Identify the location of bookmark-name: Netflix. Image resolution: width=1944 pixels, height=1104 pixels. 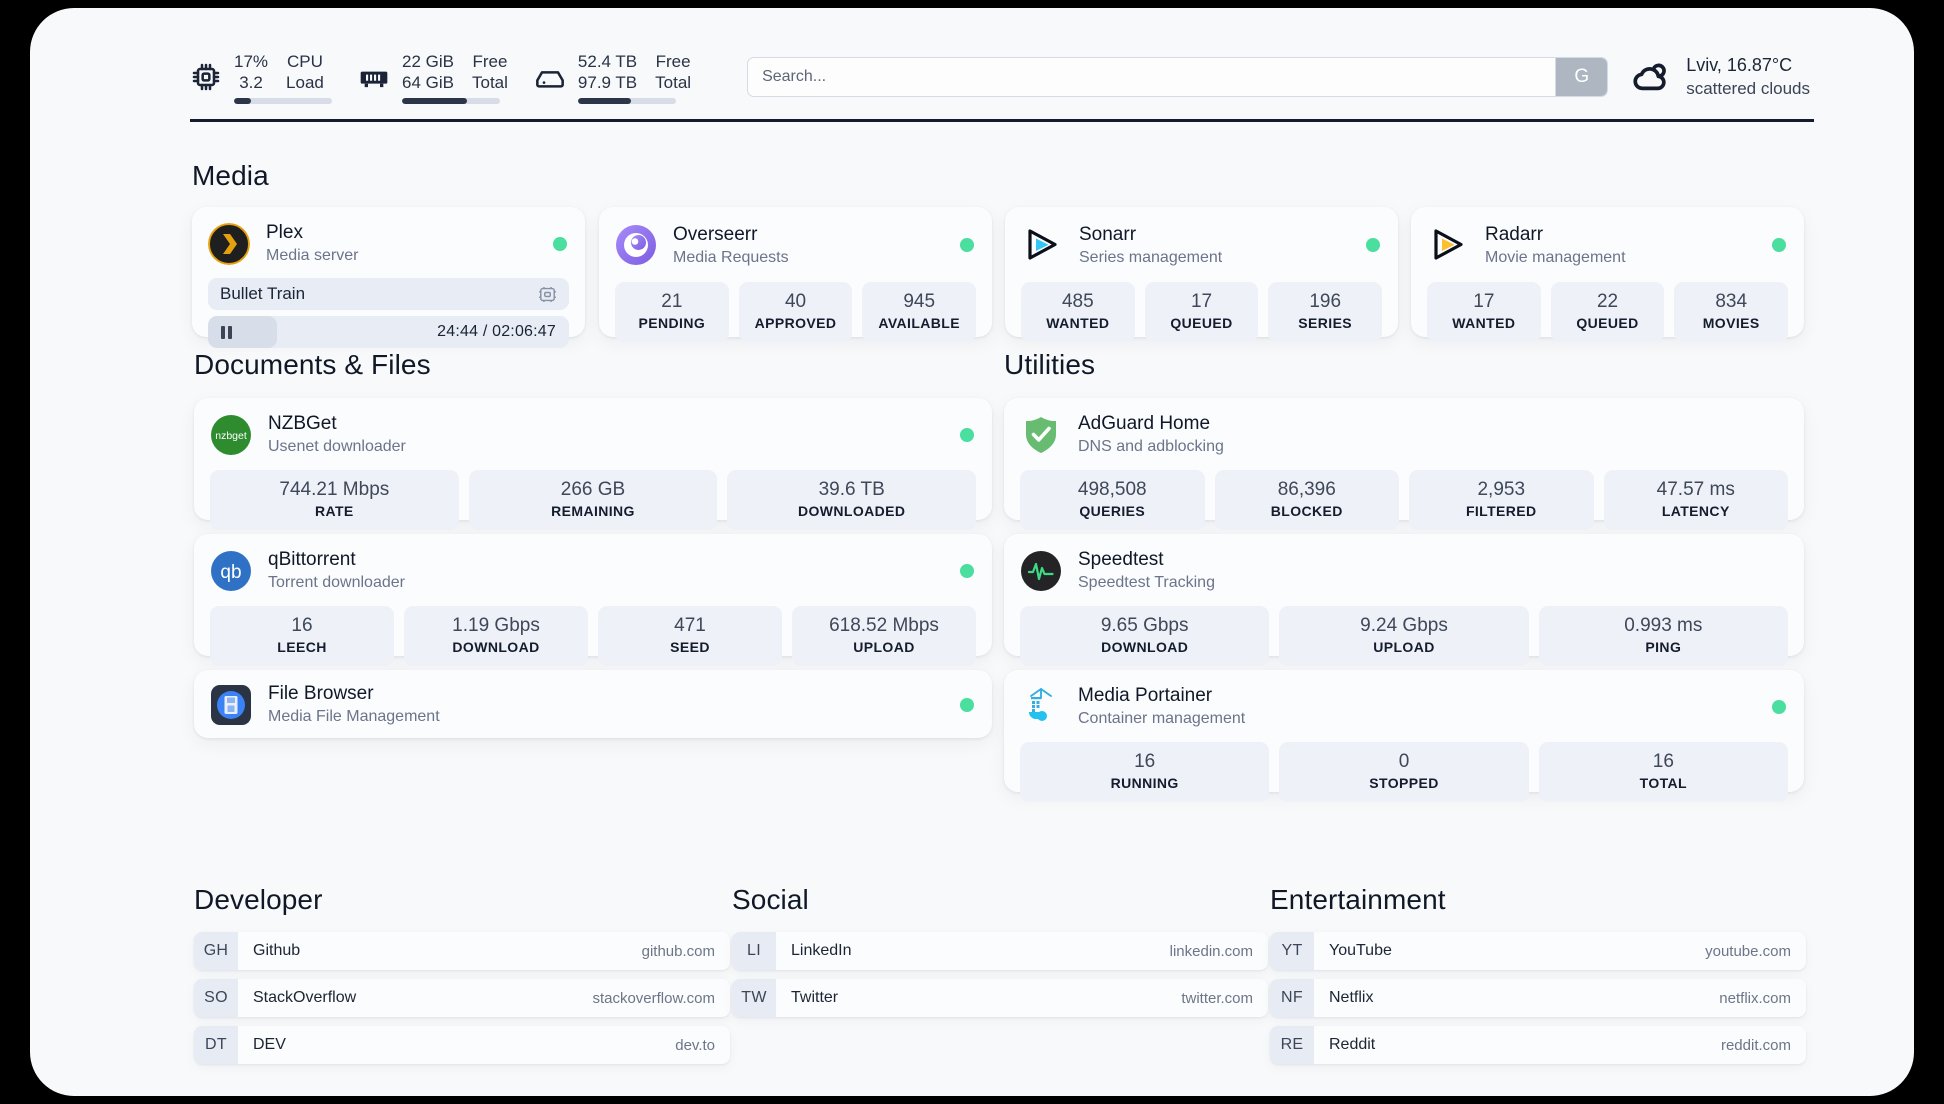
(1351, 997).